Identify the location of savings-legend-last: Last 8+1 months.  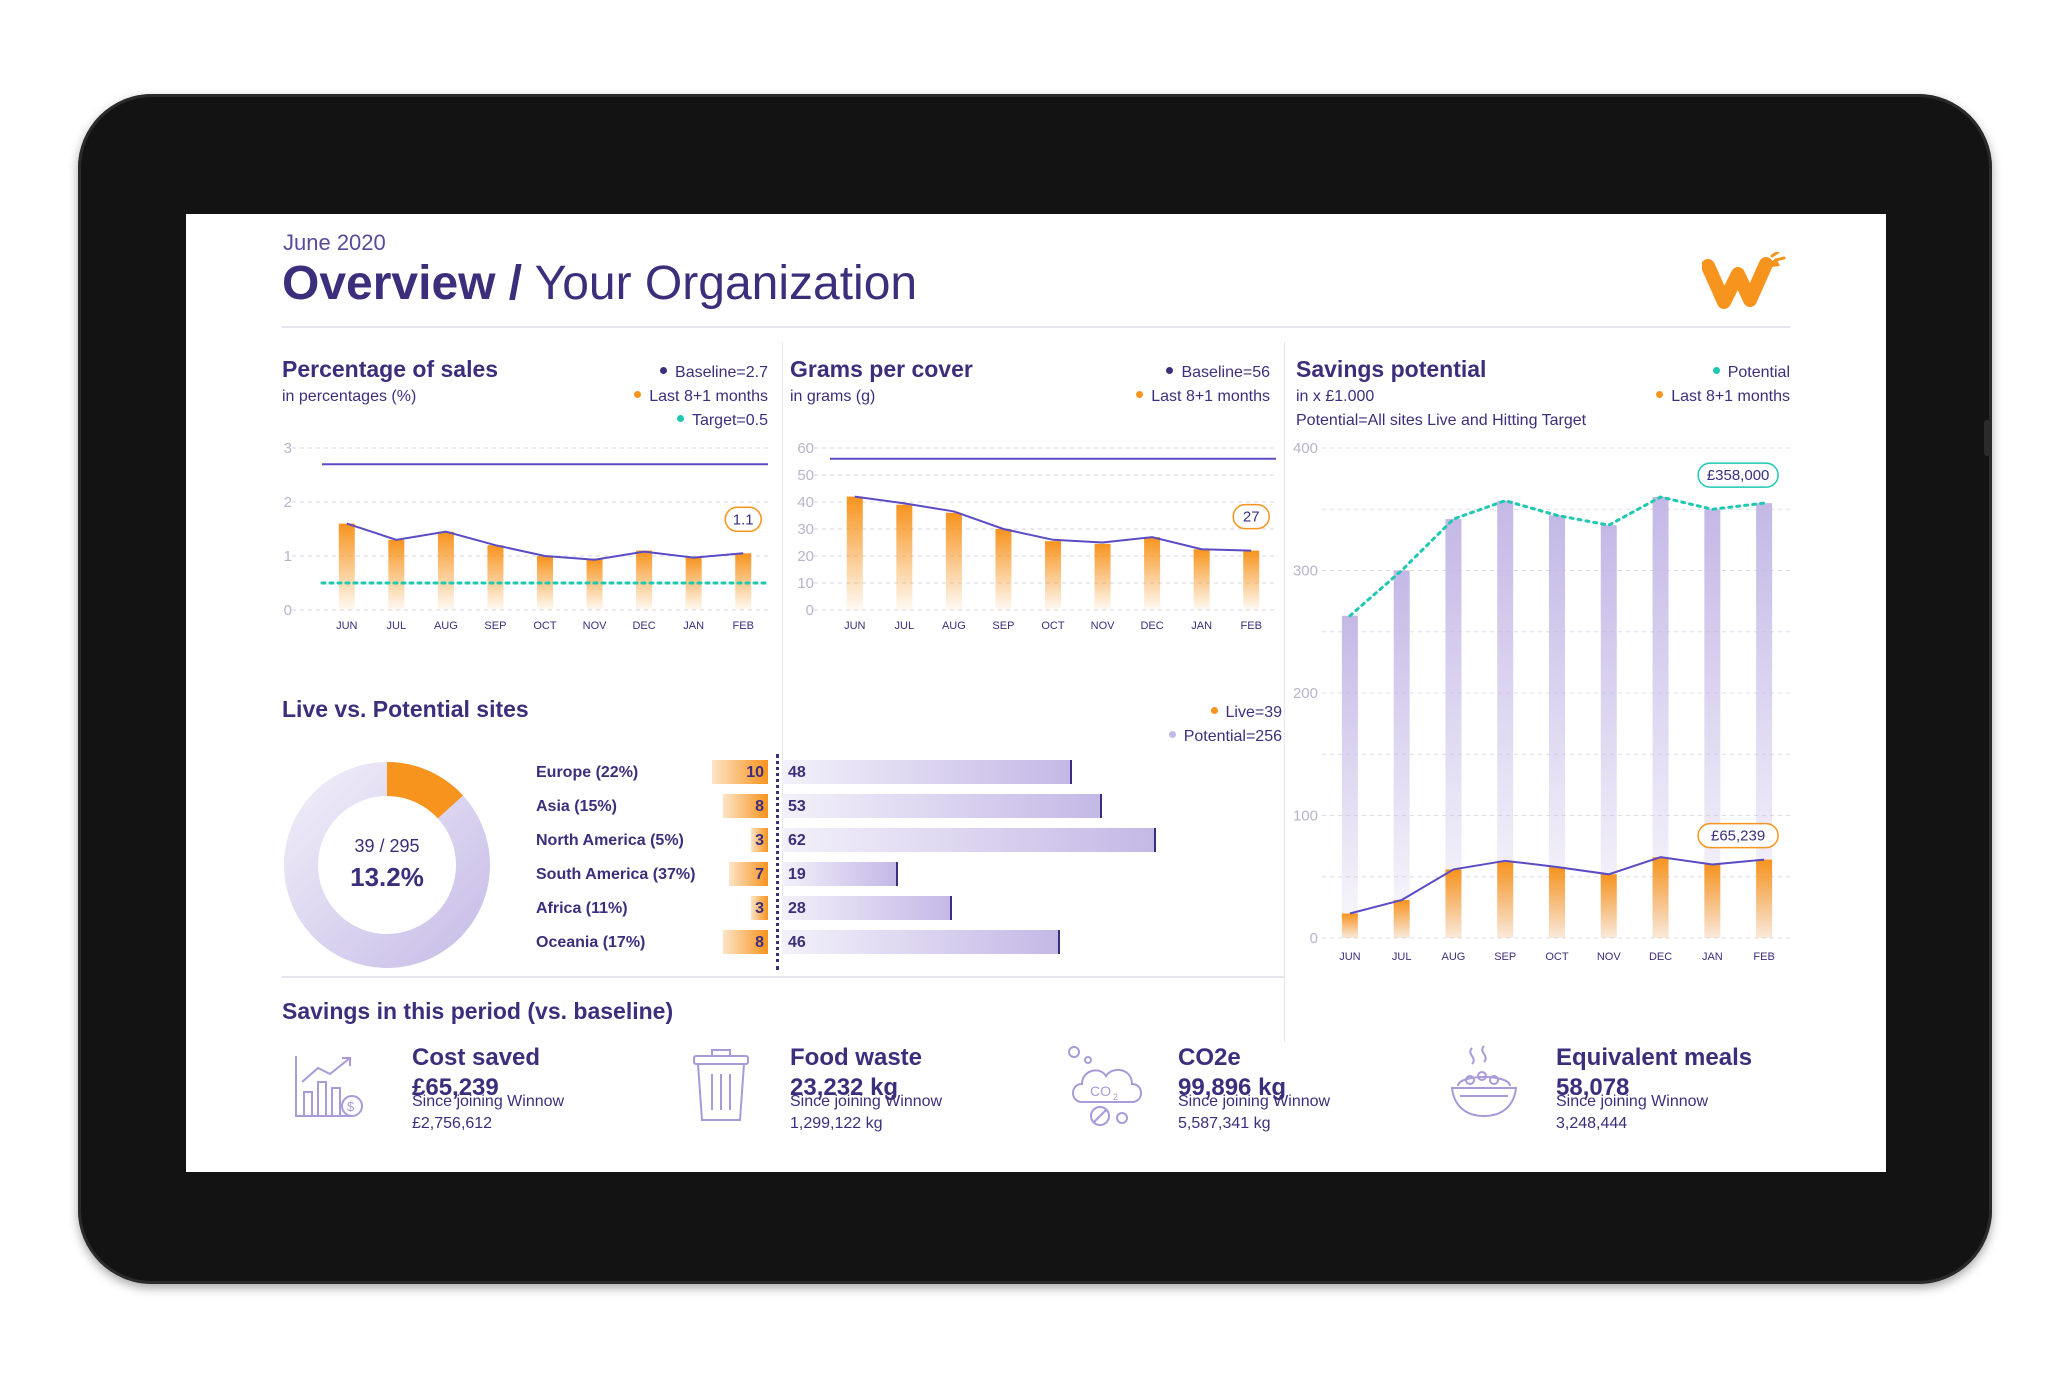
(1723, 397).